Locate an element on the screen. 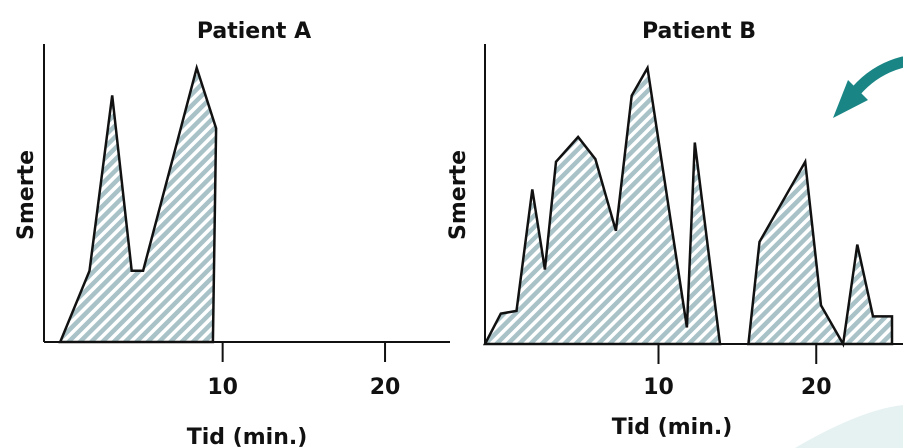 The height and width of the screenshot is (448, 903). chart-a-title: Patient A is located at coordinates (254, 31).